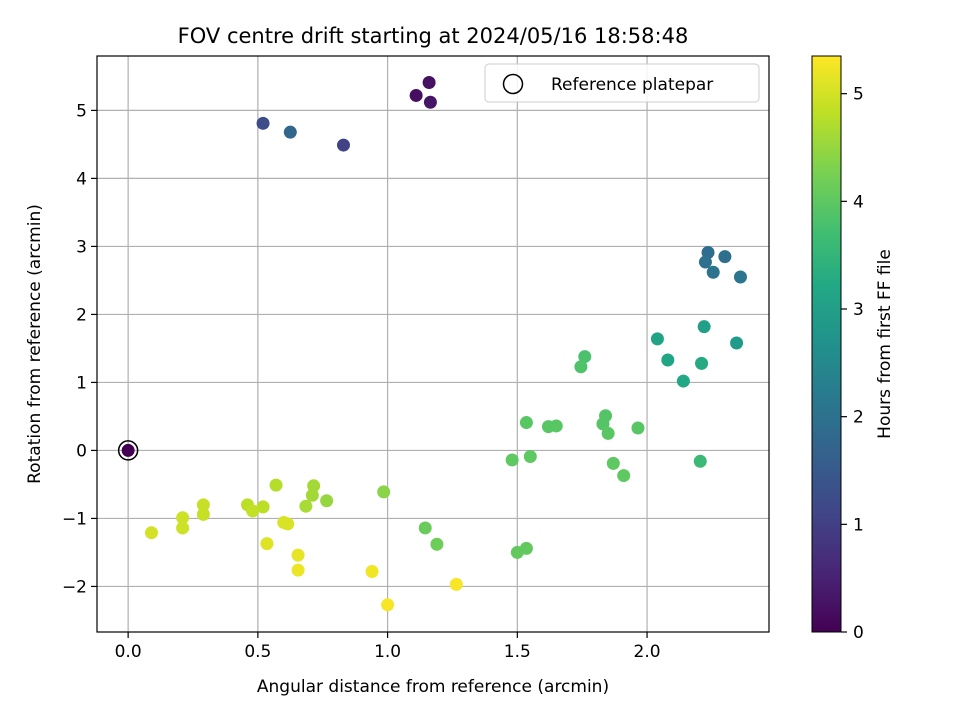 The image size is (960, 720). I want to click on y-axis-label: Rotation from reference (arcmin), so click(35, 344).